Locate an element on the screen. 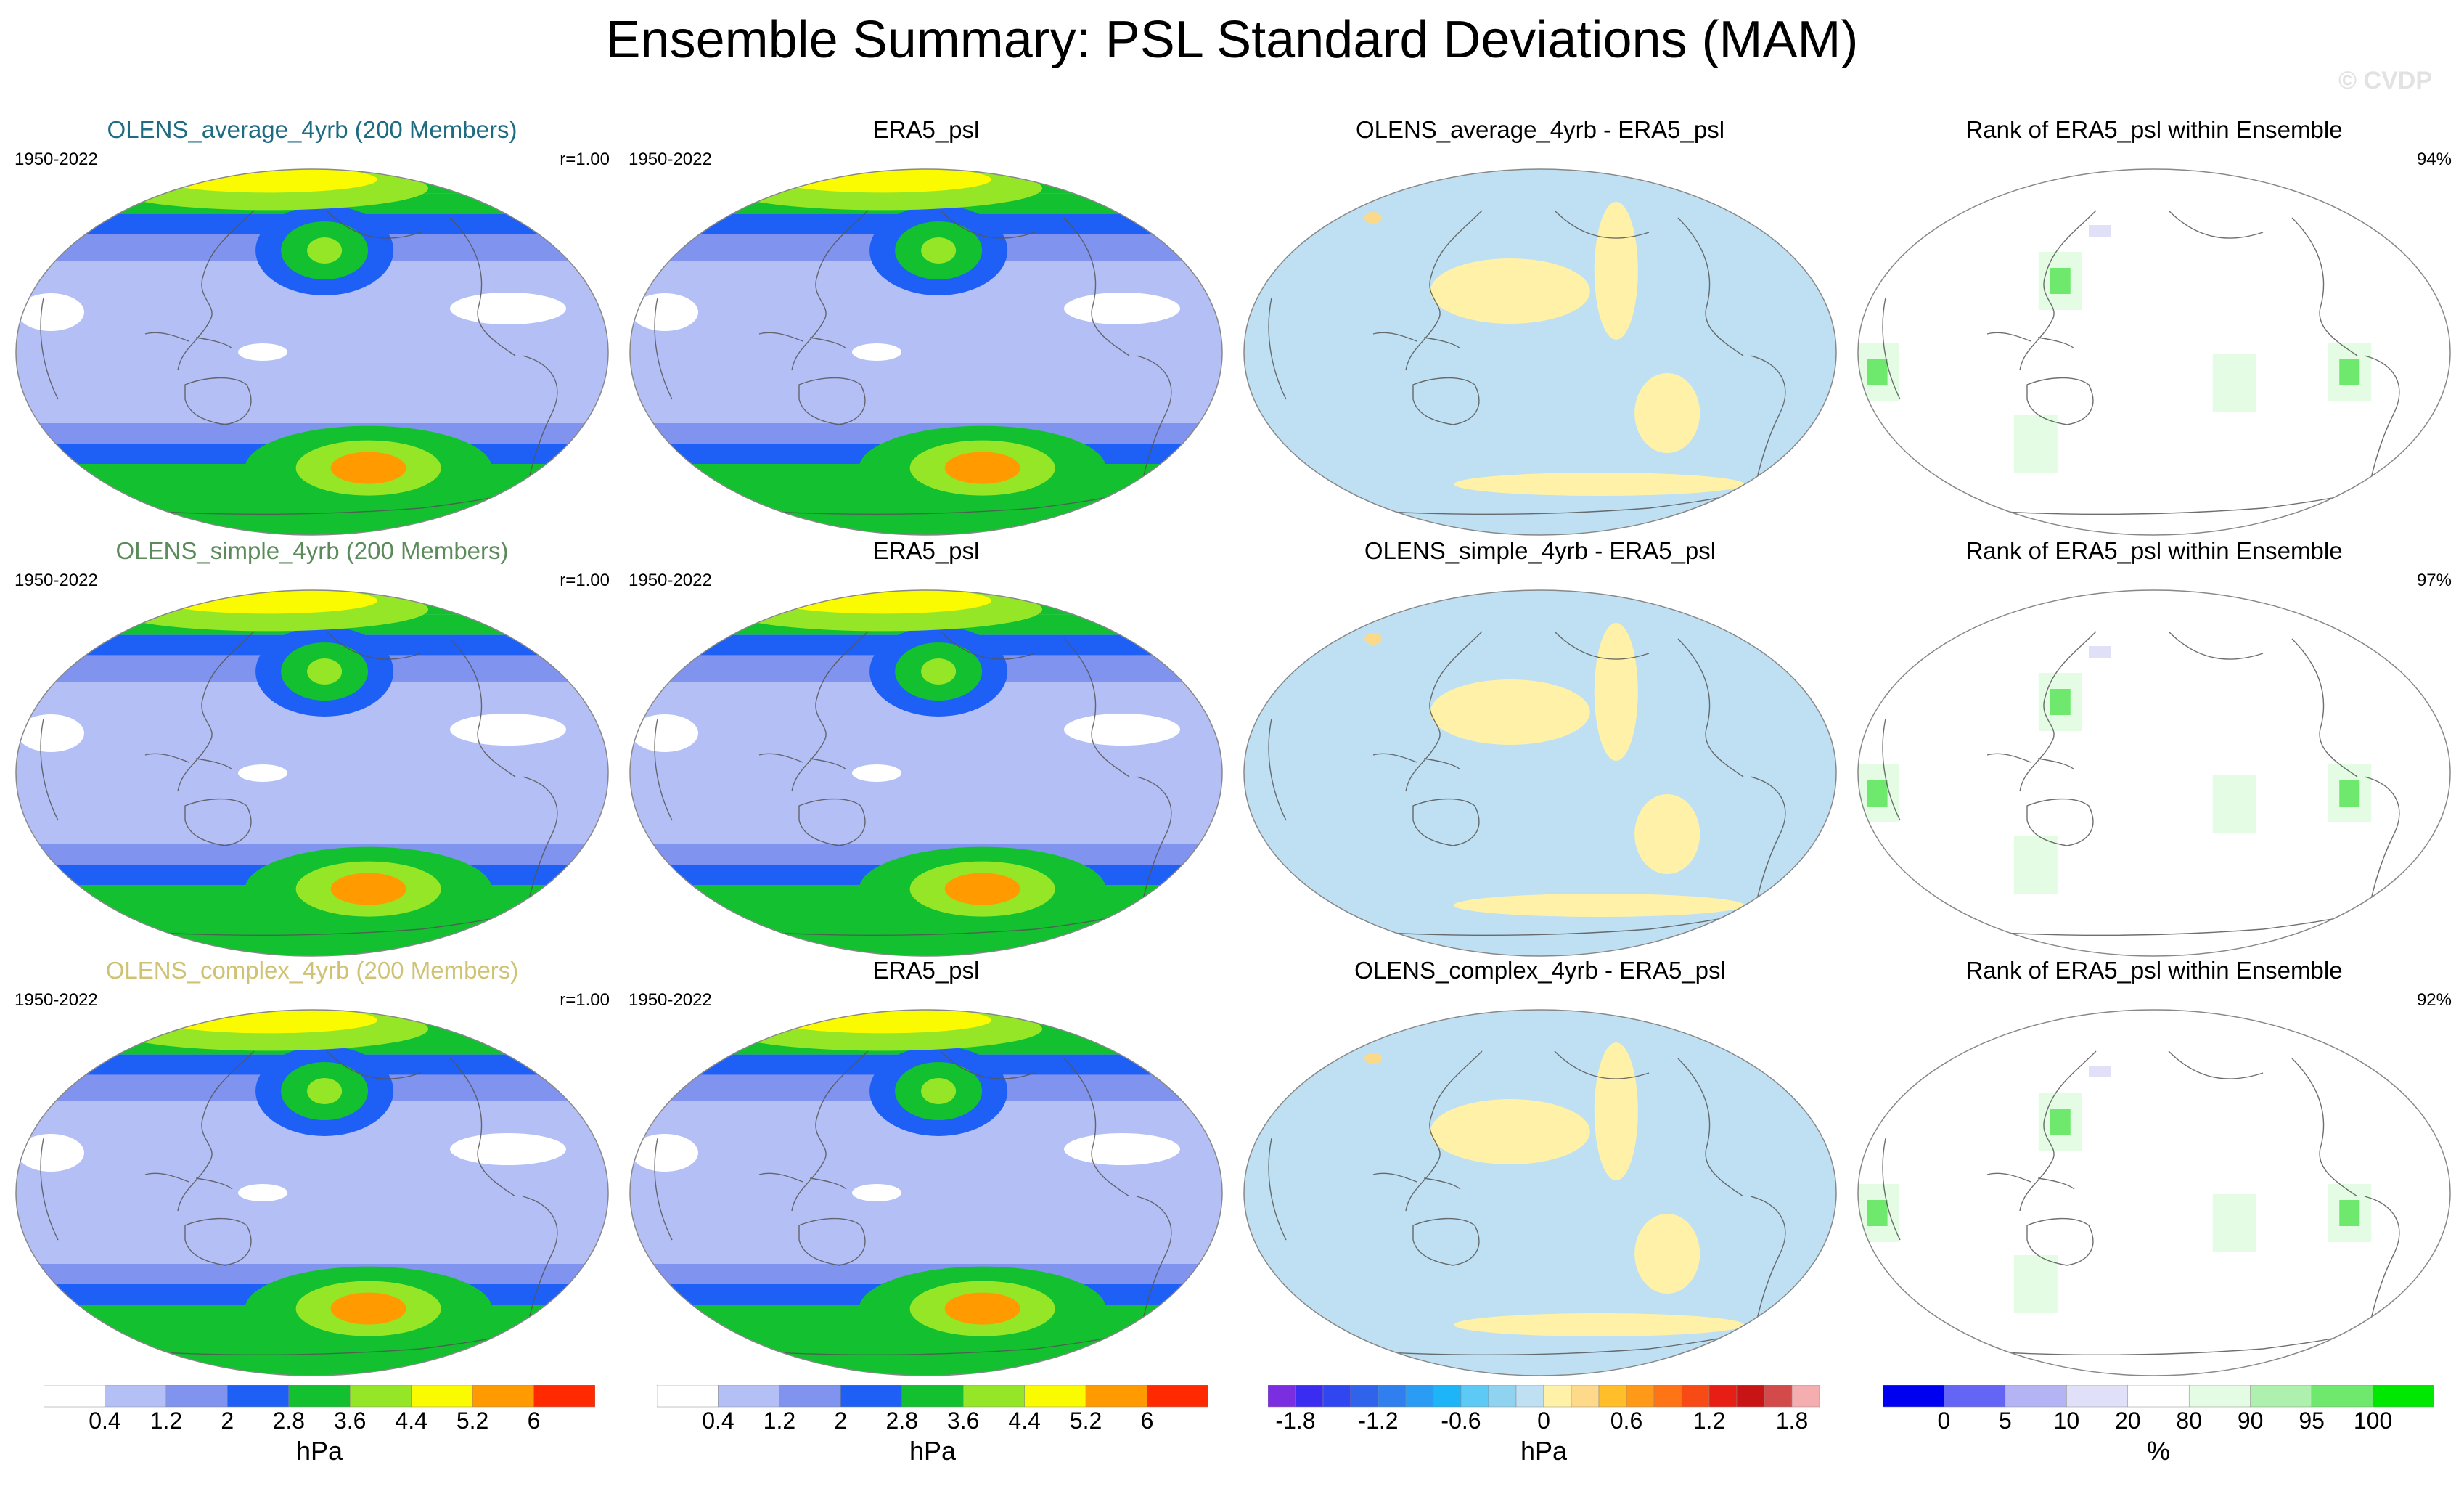  panel-title: OLENS_simple_4yrb (200 Members) is located at coordinates (312, 550).